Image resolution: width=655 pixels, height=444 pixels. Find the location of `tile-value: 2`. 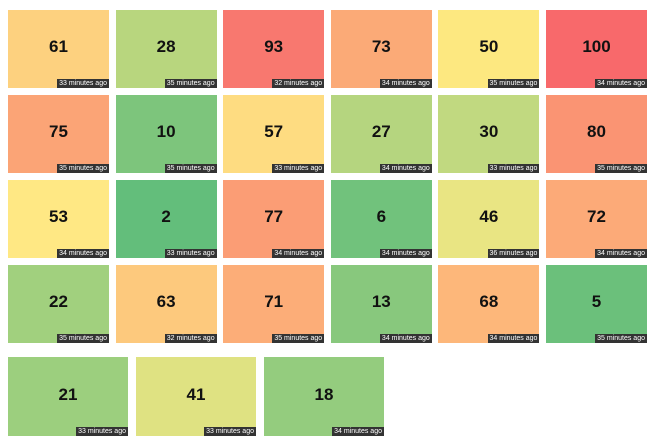

tile-value: 2 is located at coordinates (166, 216).